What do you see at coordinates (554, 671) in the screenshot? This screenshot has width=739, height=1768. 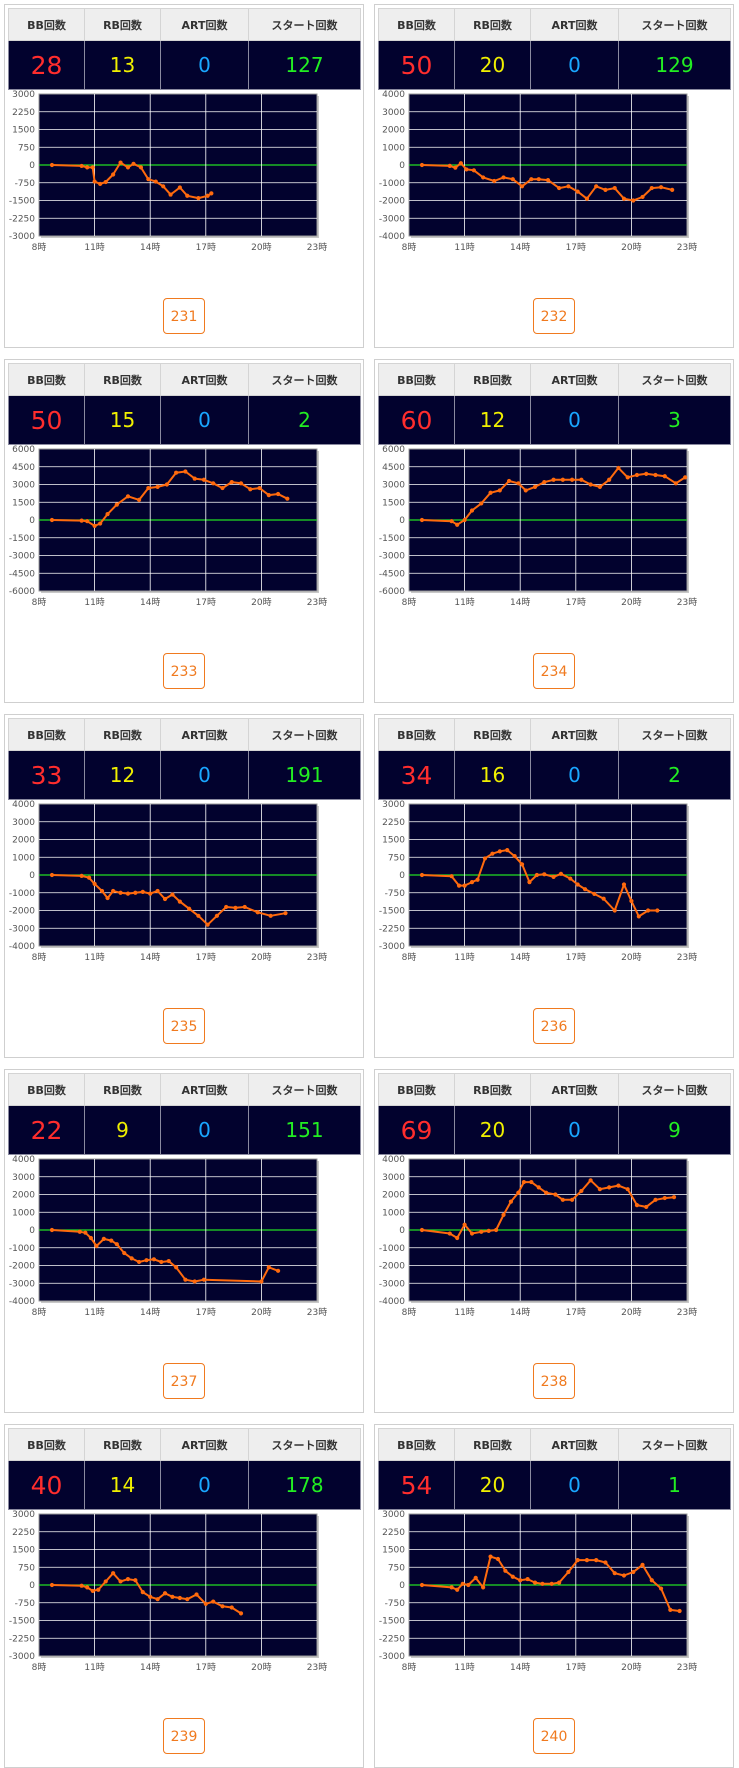 I see `machine-number-button: 234` at bounding box center [554, 671].